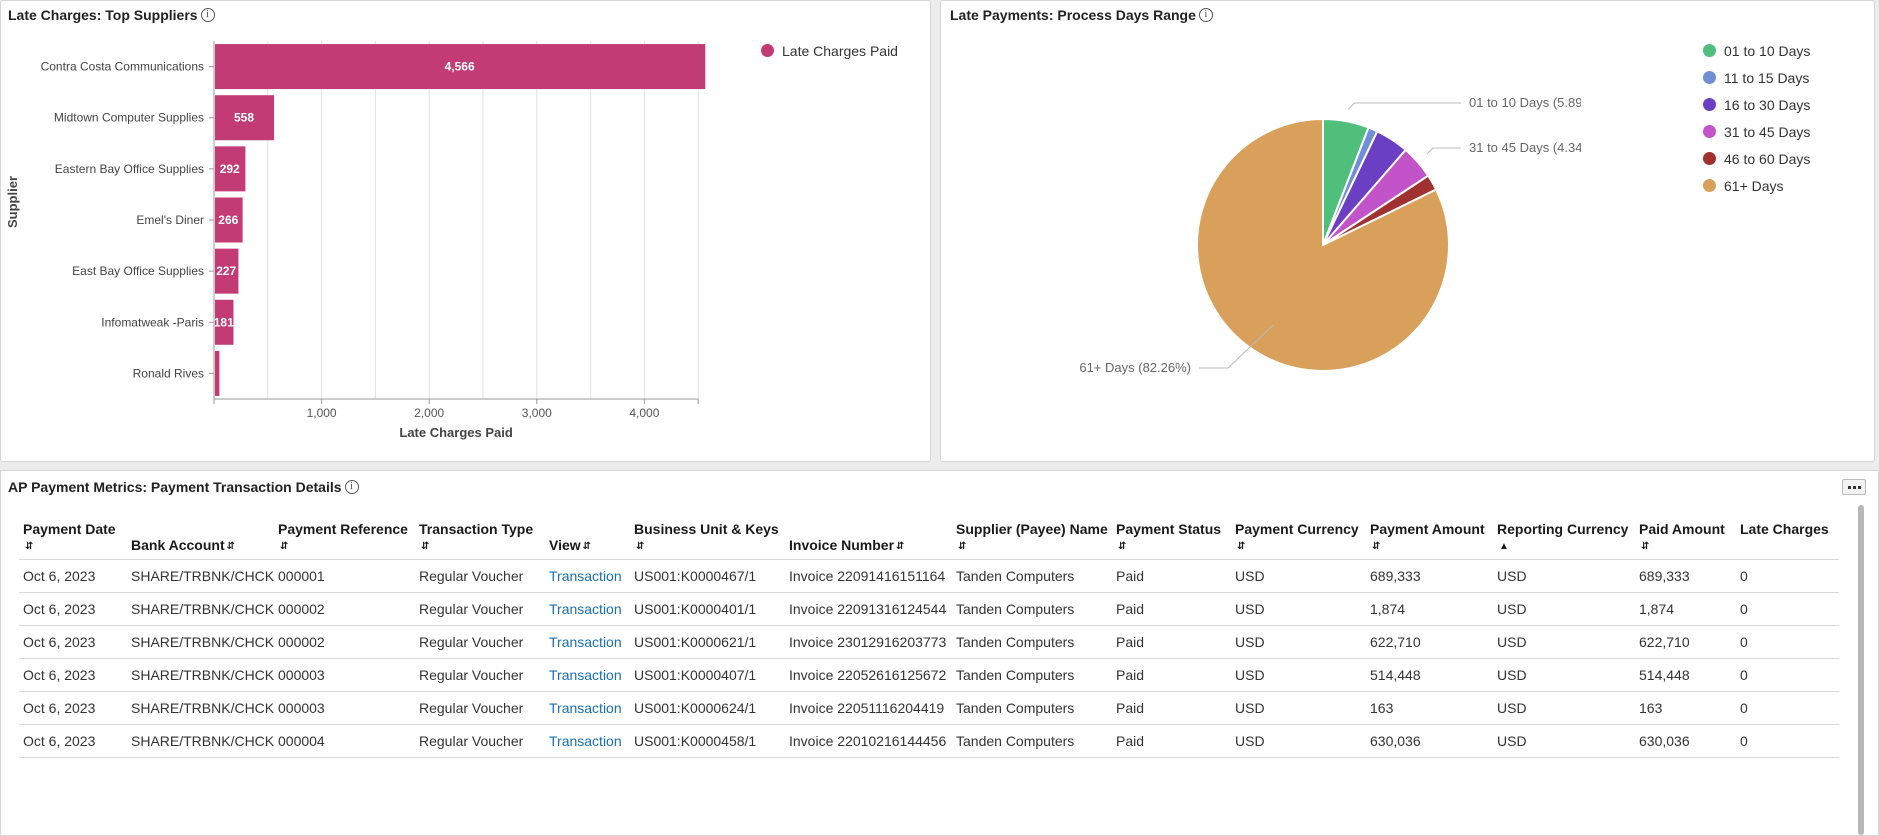 Image resolution: width=1879 pixels, height=836 pixels. I want to click on column-header-reporting-currency: Reporting Currency ▲, so click(1564, 540).